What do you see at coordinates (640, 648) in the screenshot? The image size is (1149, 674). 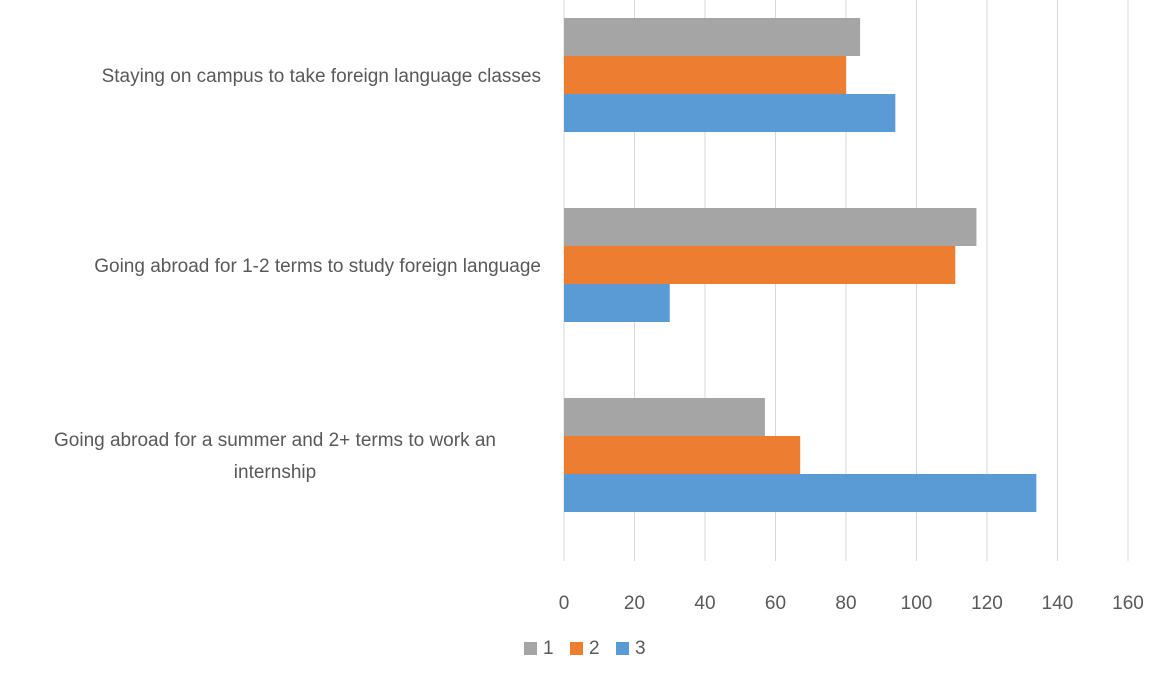 I see `legend-label-3: 3` at bounding box center [640, 648].